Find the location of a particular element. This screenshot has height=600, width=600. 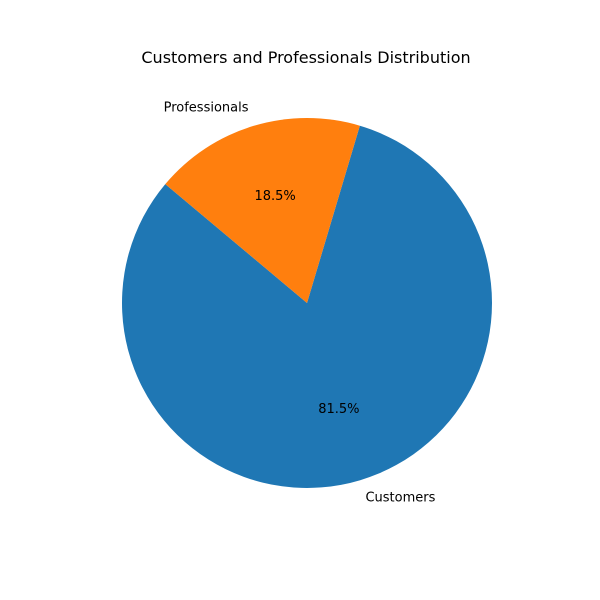

slice-label-professionals: Professionals is located at coordinates (206, 108).